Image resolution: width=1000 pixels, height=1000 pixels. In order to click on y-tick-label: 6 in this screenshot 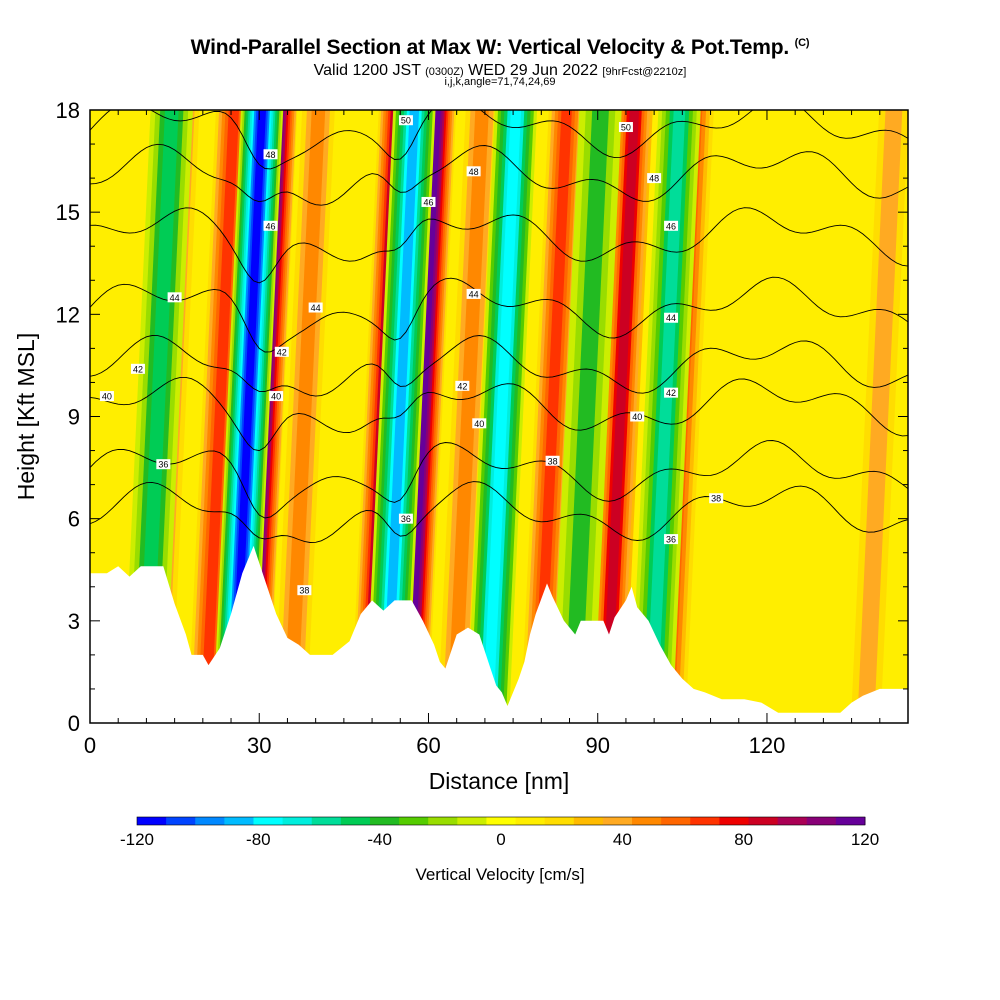, I will do `click(74, 519)`.